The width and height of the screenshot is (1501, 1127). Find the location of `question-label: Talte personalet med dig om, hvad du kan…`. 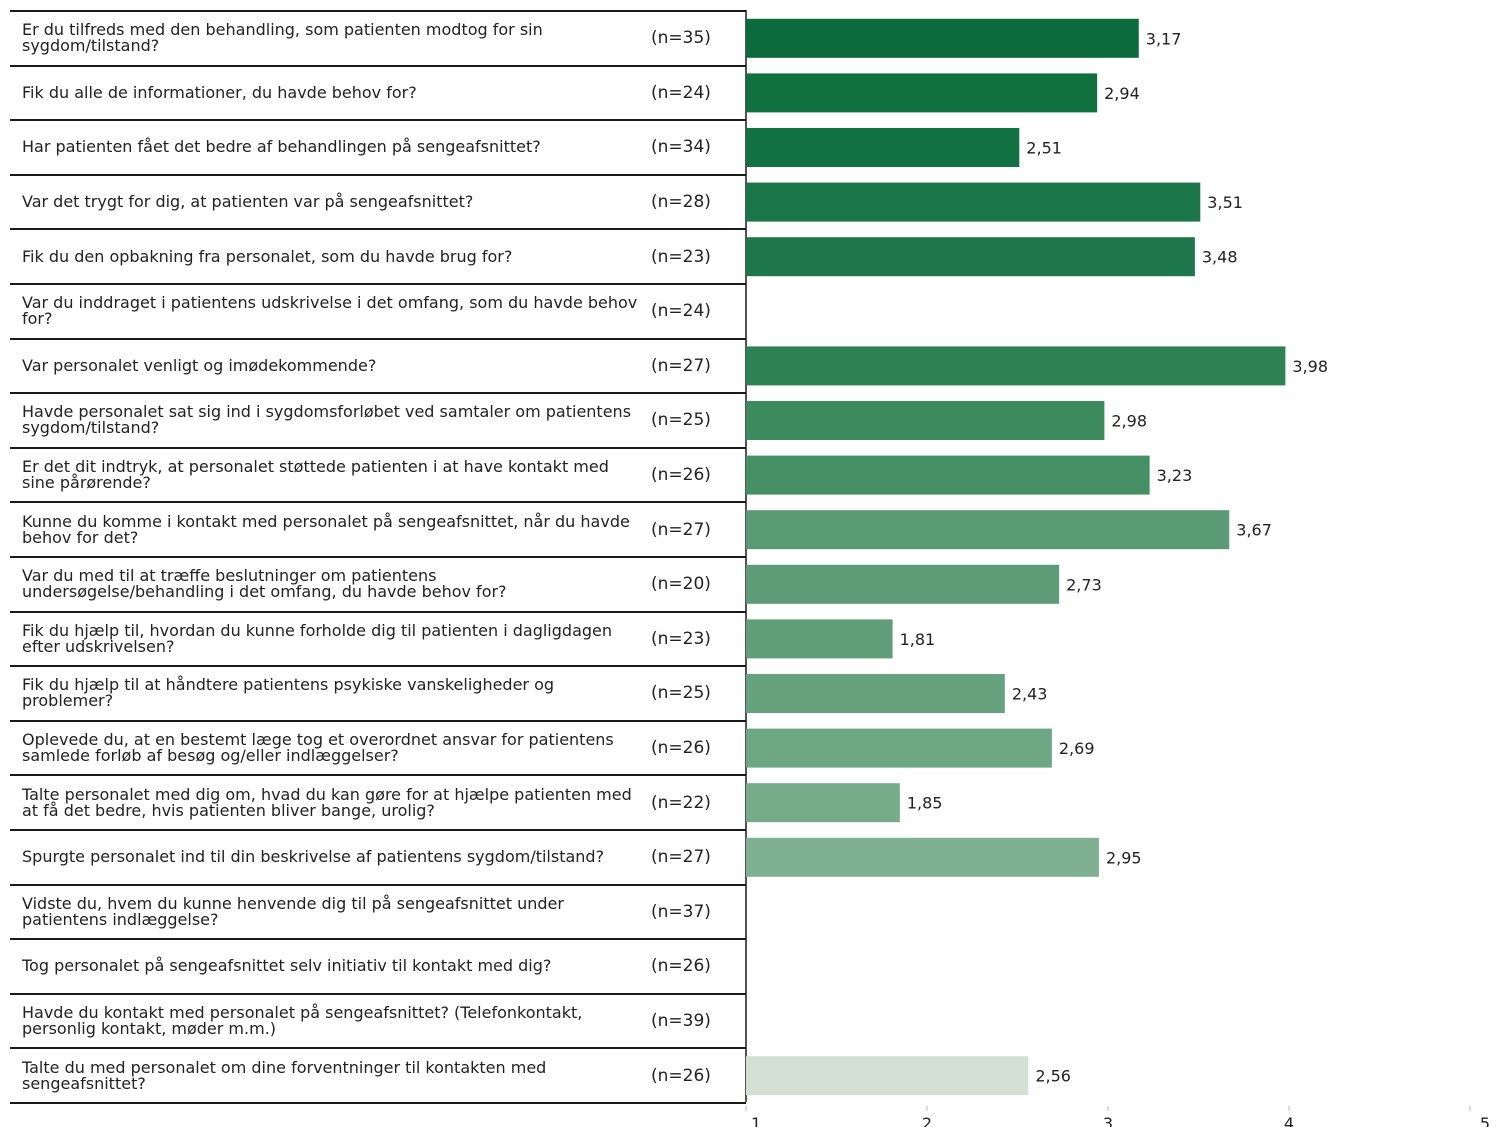

question-label: Talte personalet med dig om, hvad du kan… is located at coordinates (327, 802).